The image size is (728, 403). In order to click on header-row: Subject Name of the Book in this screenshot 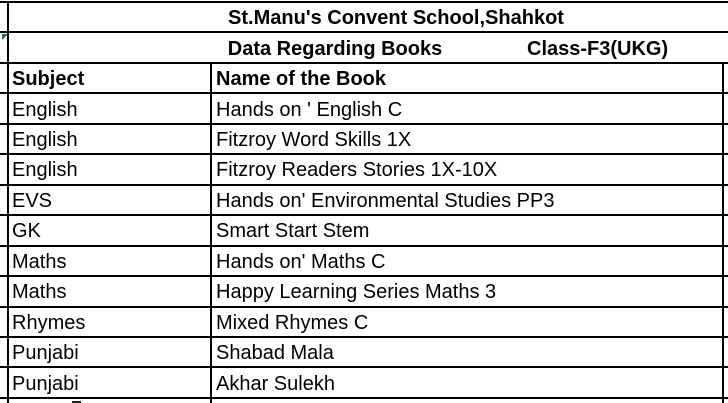, I will do `click(364, 79)`.